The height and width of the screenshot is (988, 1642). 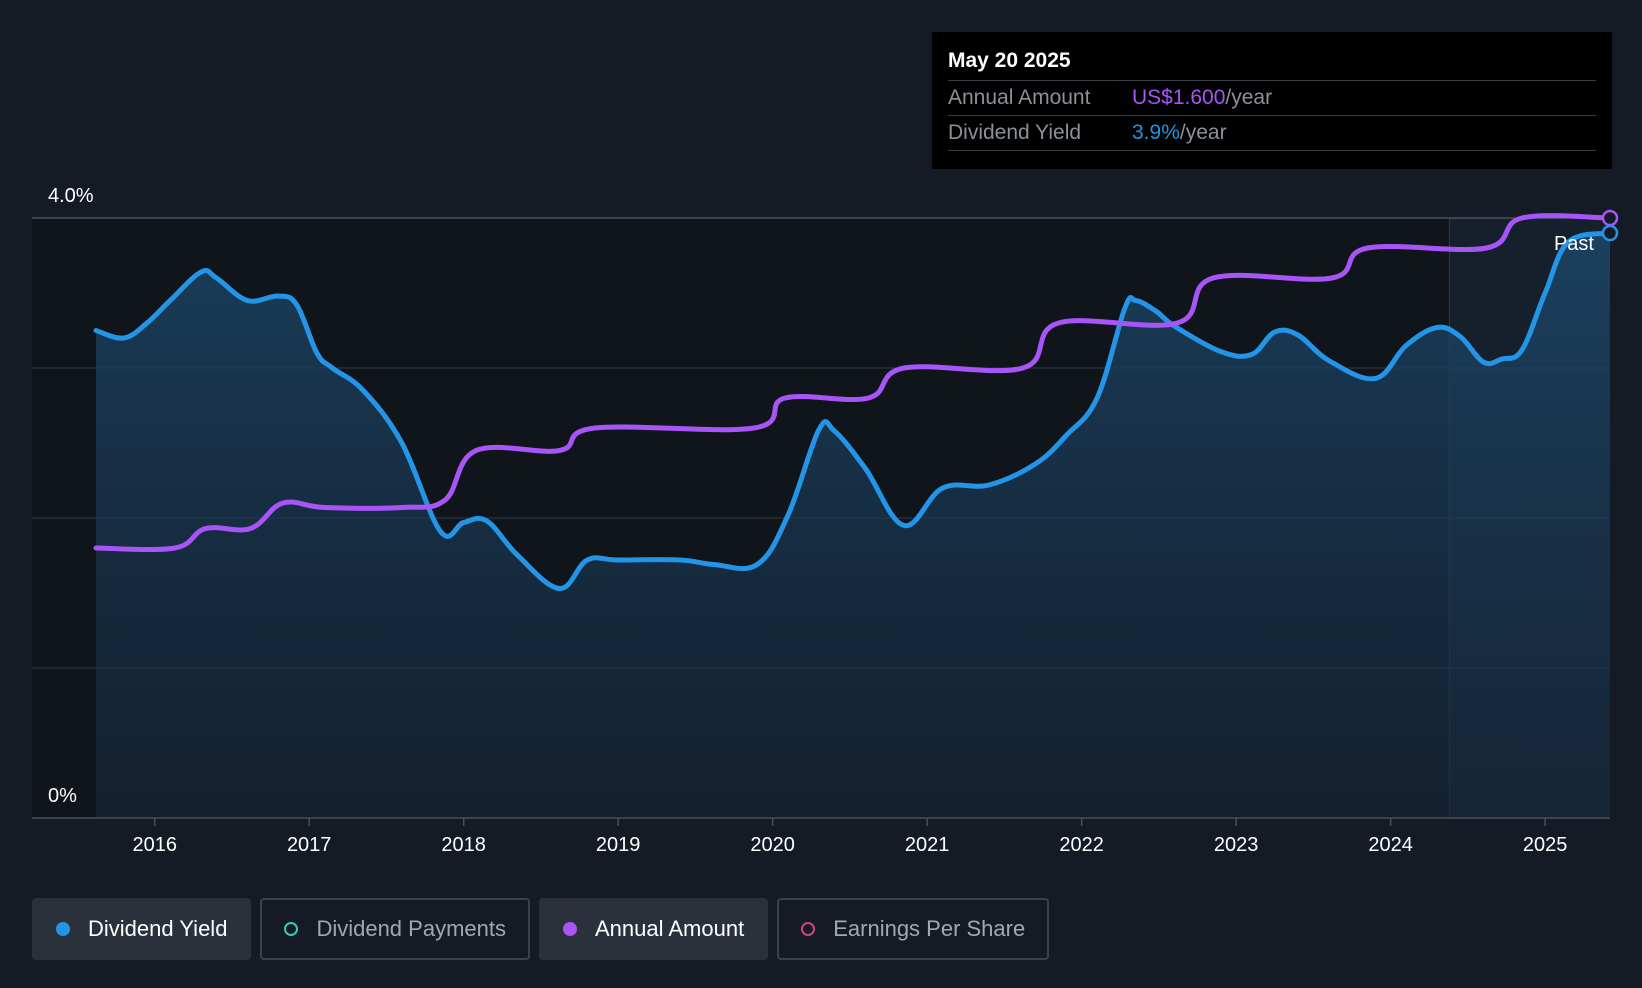 What do you see at coordinates (1081, 845) in the screenshot?
I see `x-tick-label: 2022` at bounding box center [1081, 845].